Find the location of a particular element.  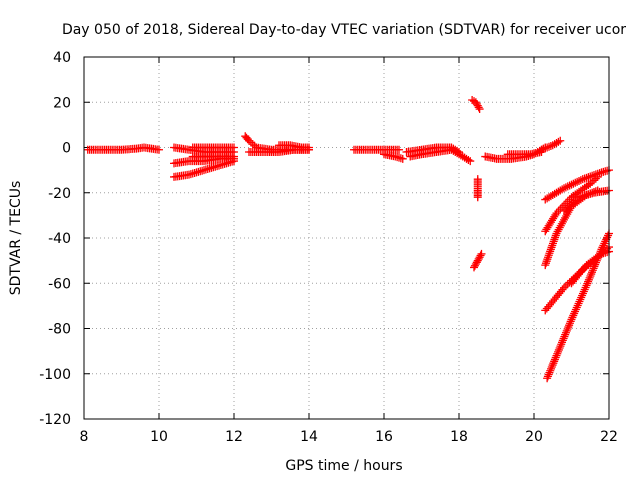

x-tick-label: 10 is located at coordinates (159, 437).